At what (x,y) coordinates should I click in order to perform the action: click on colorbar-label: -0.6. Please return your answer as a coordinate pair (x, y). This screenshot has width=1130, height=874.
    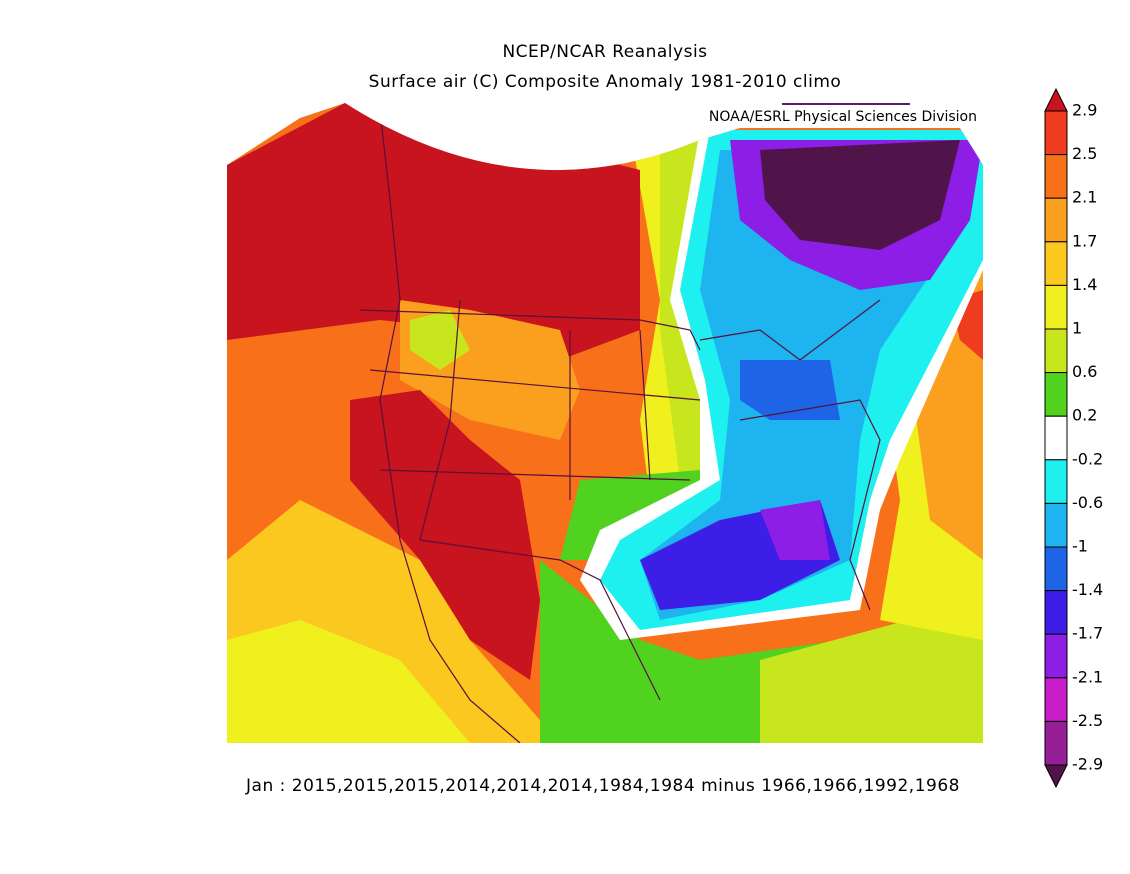
    Looking at the image, I should click on (1087, 502).